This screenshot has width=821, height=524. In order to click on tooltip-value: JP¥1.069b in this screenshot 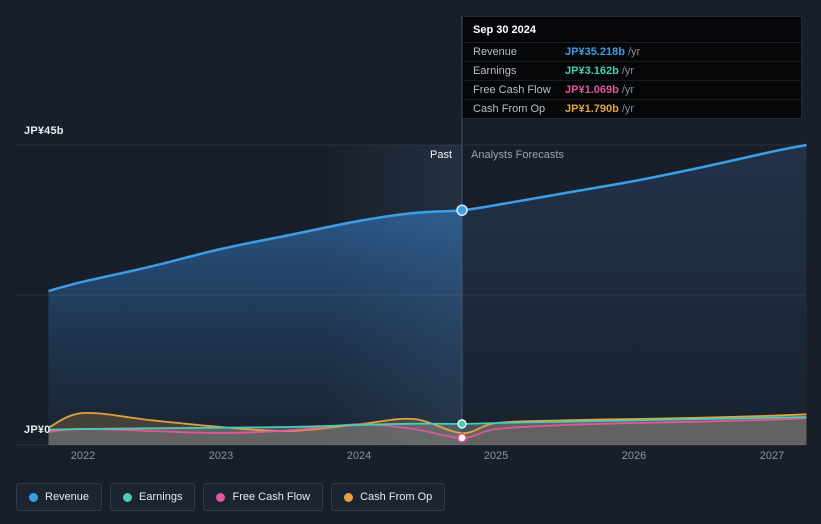, I will do `click(592, 90)`.